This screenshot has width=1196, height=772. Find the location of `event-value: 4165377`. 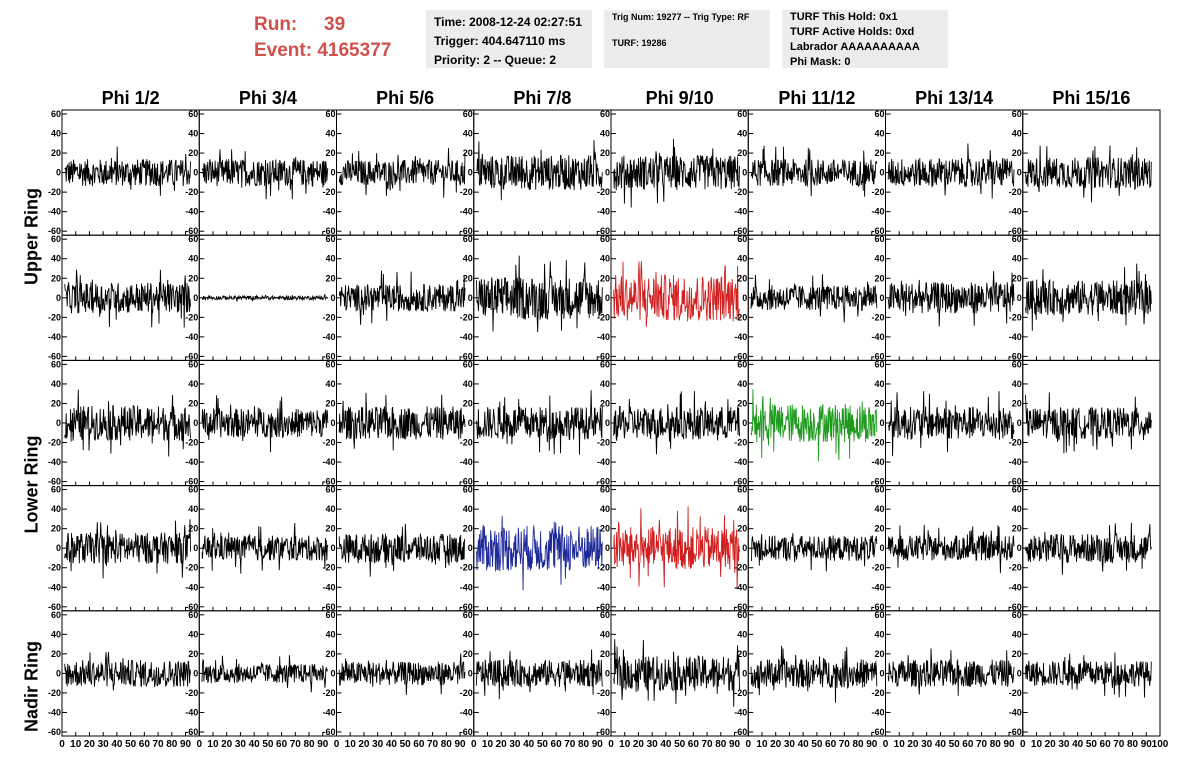

event-value: 4165377 is located at coordinates (354, 50).